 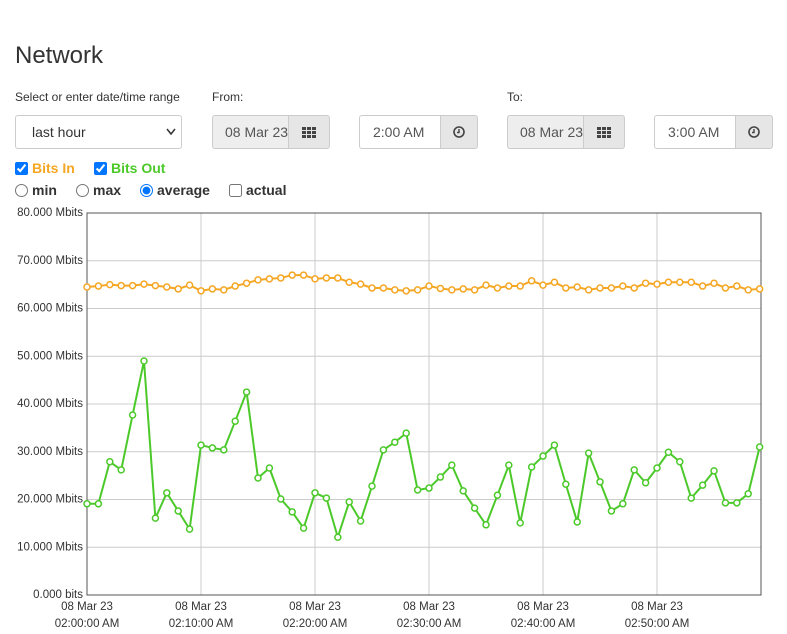 What do you see at coordinates (98, 132) in the screenshot?
I see `range-select: last hour` at bounding box center [98, 132].